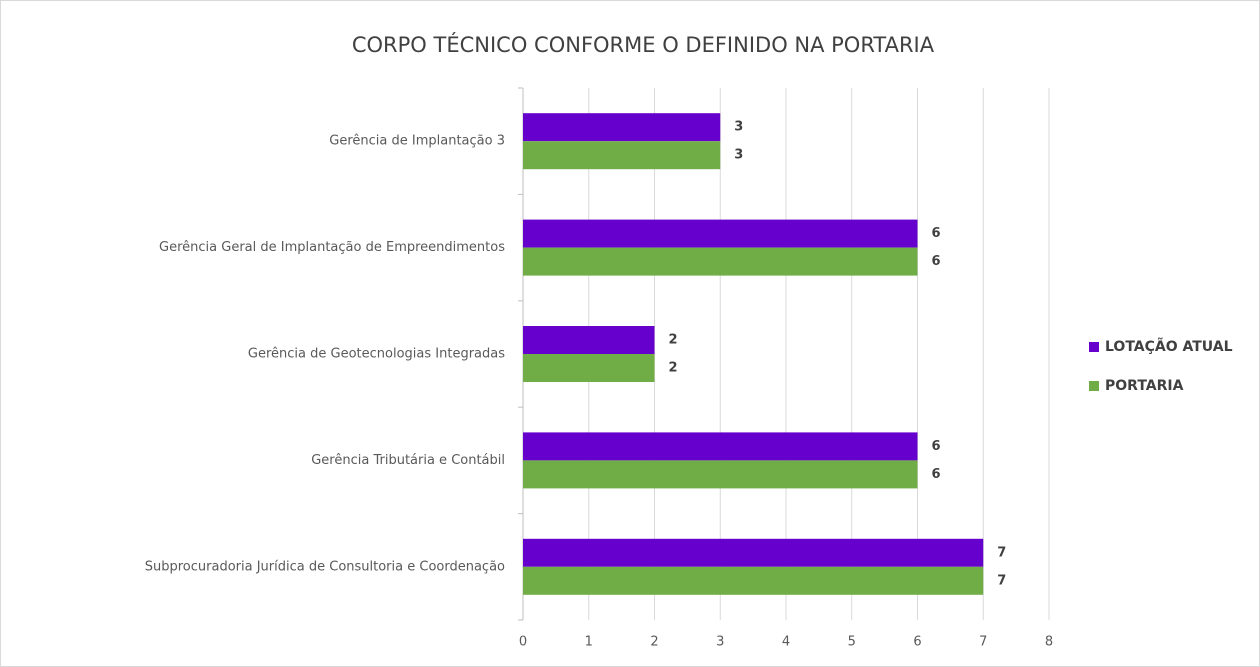 The height and width of the screenshot is (667, 1260). Describe the element at coordinates (1144, 386) in the screenshot. I see `legend-label: PORTARIA` at that location.